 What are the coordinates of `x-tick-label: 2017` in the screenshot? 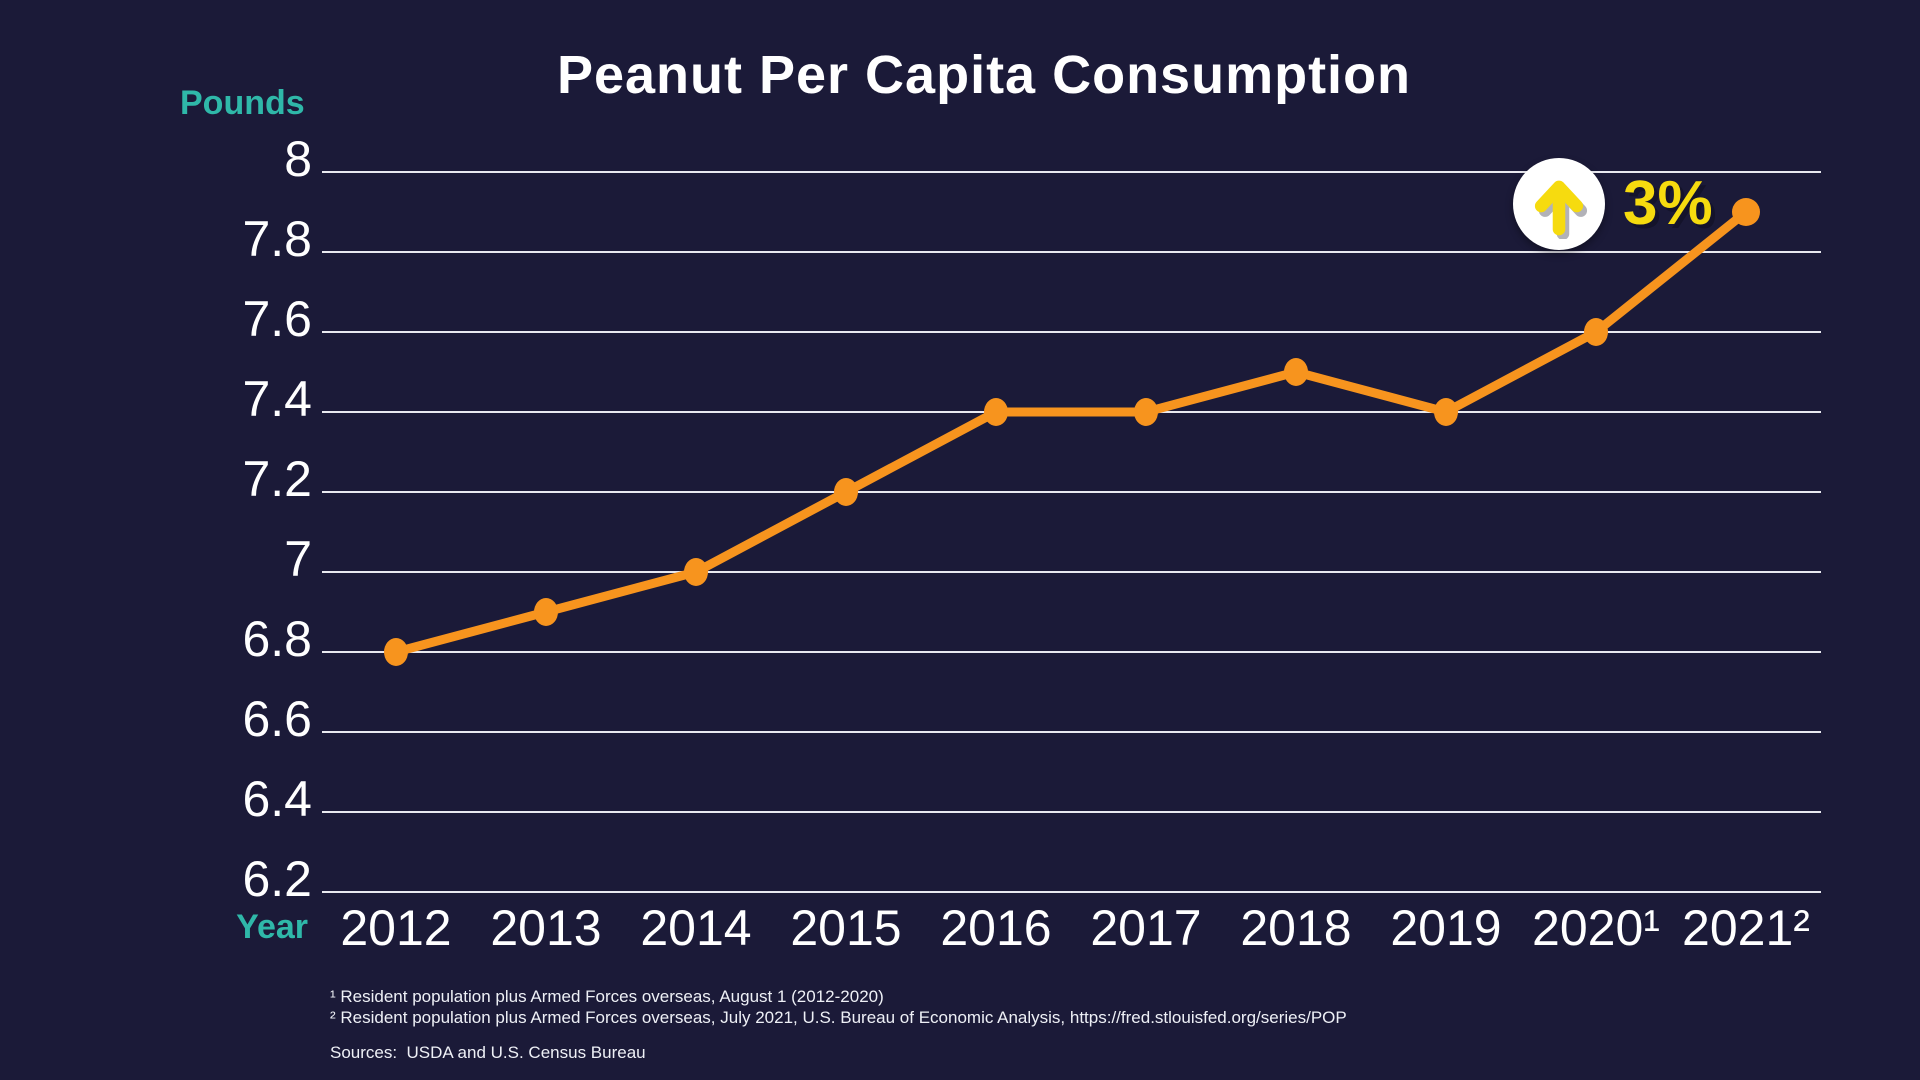 It's located at (1145, 928).